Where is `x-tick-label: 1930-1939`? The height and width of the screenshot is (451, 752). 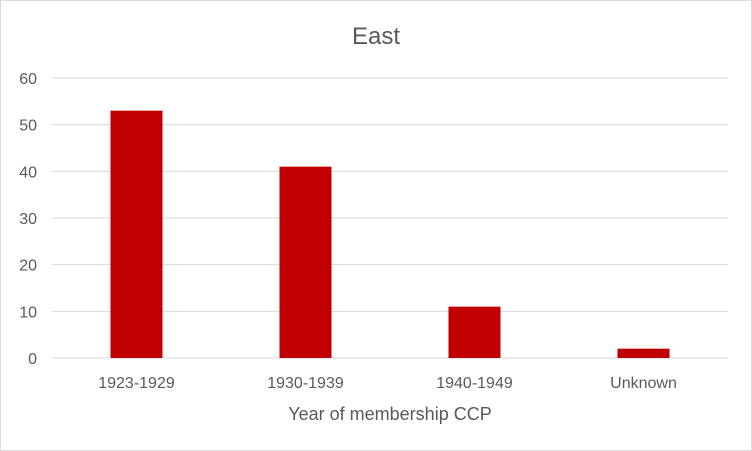
x-tick-label: 1930-1939 is located at coordinates (305, 383).